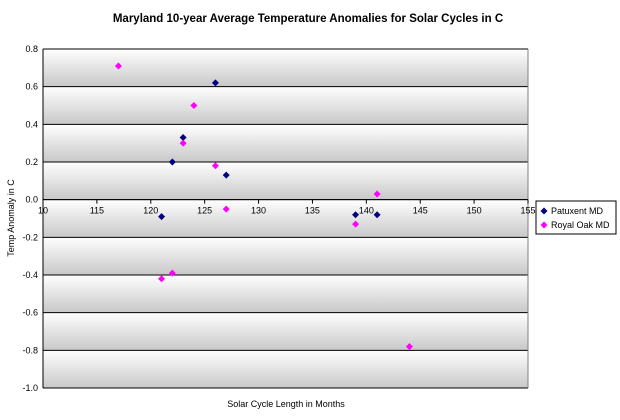  I want to click on legend-entry: Patuxent MD, so click(577, 211).